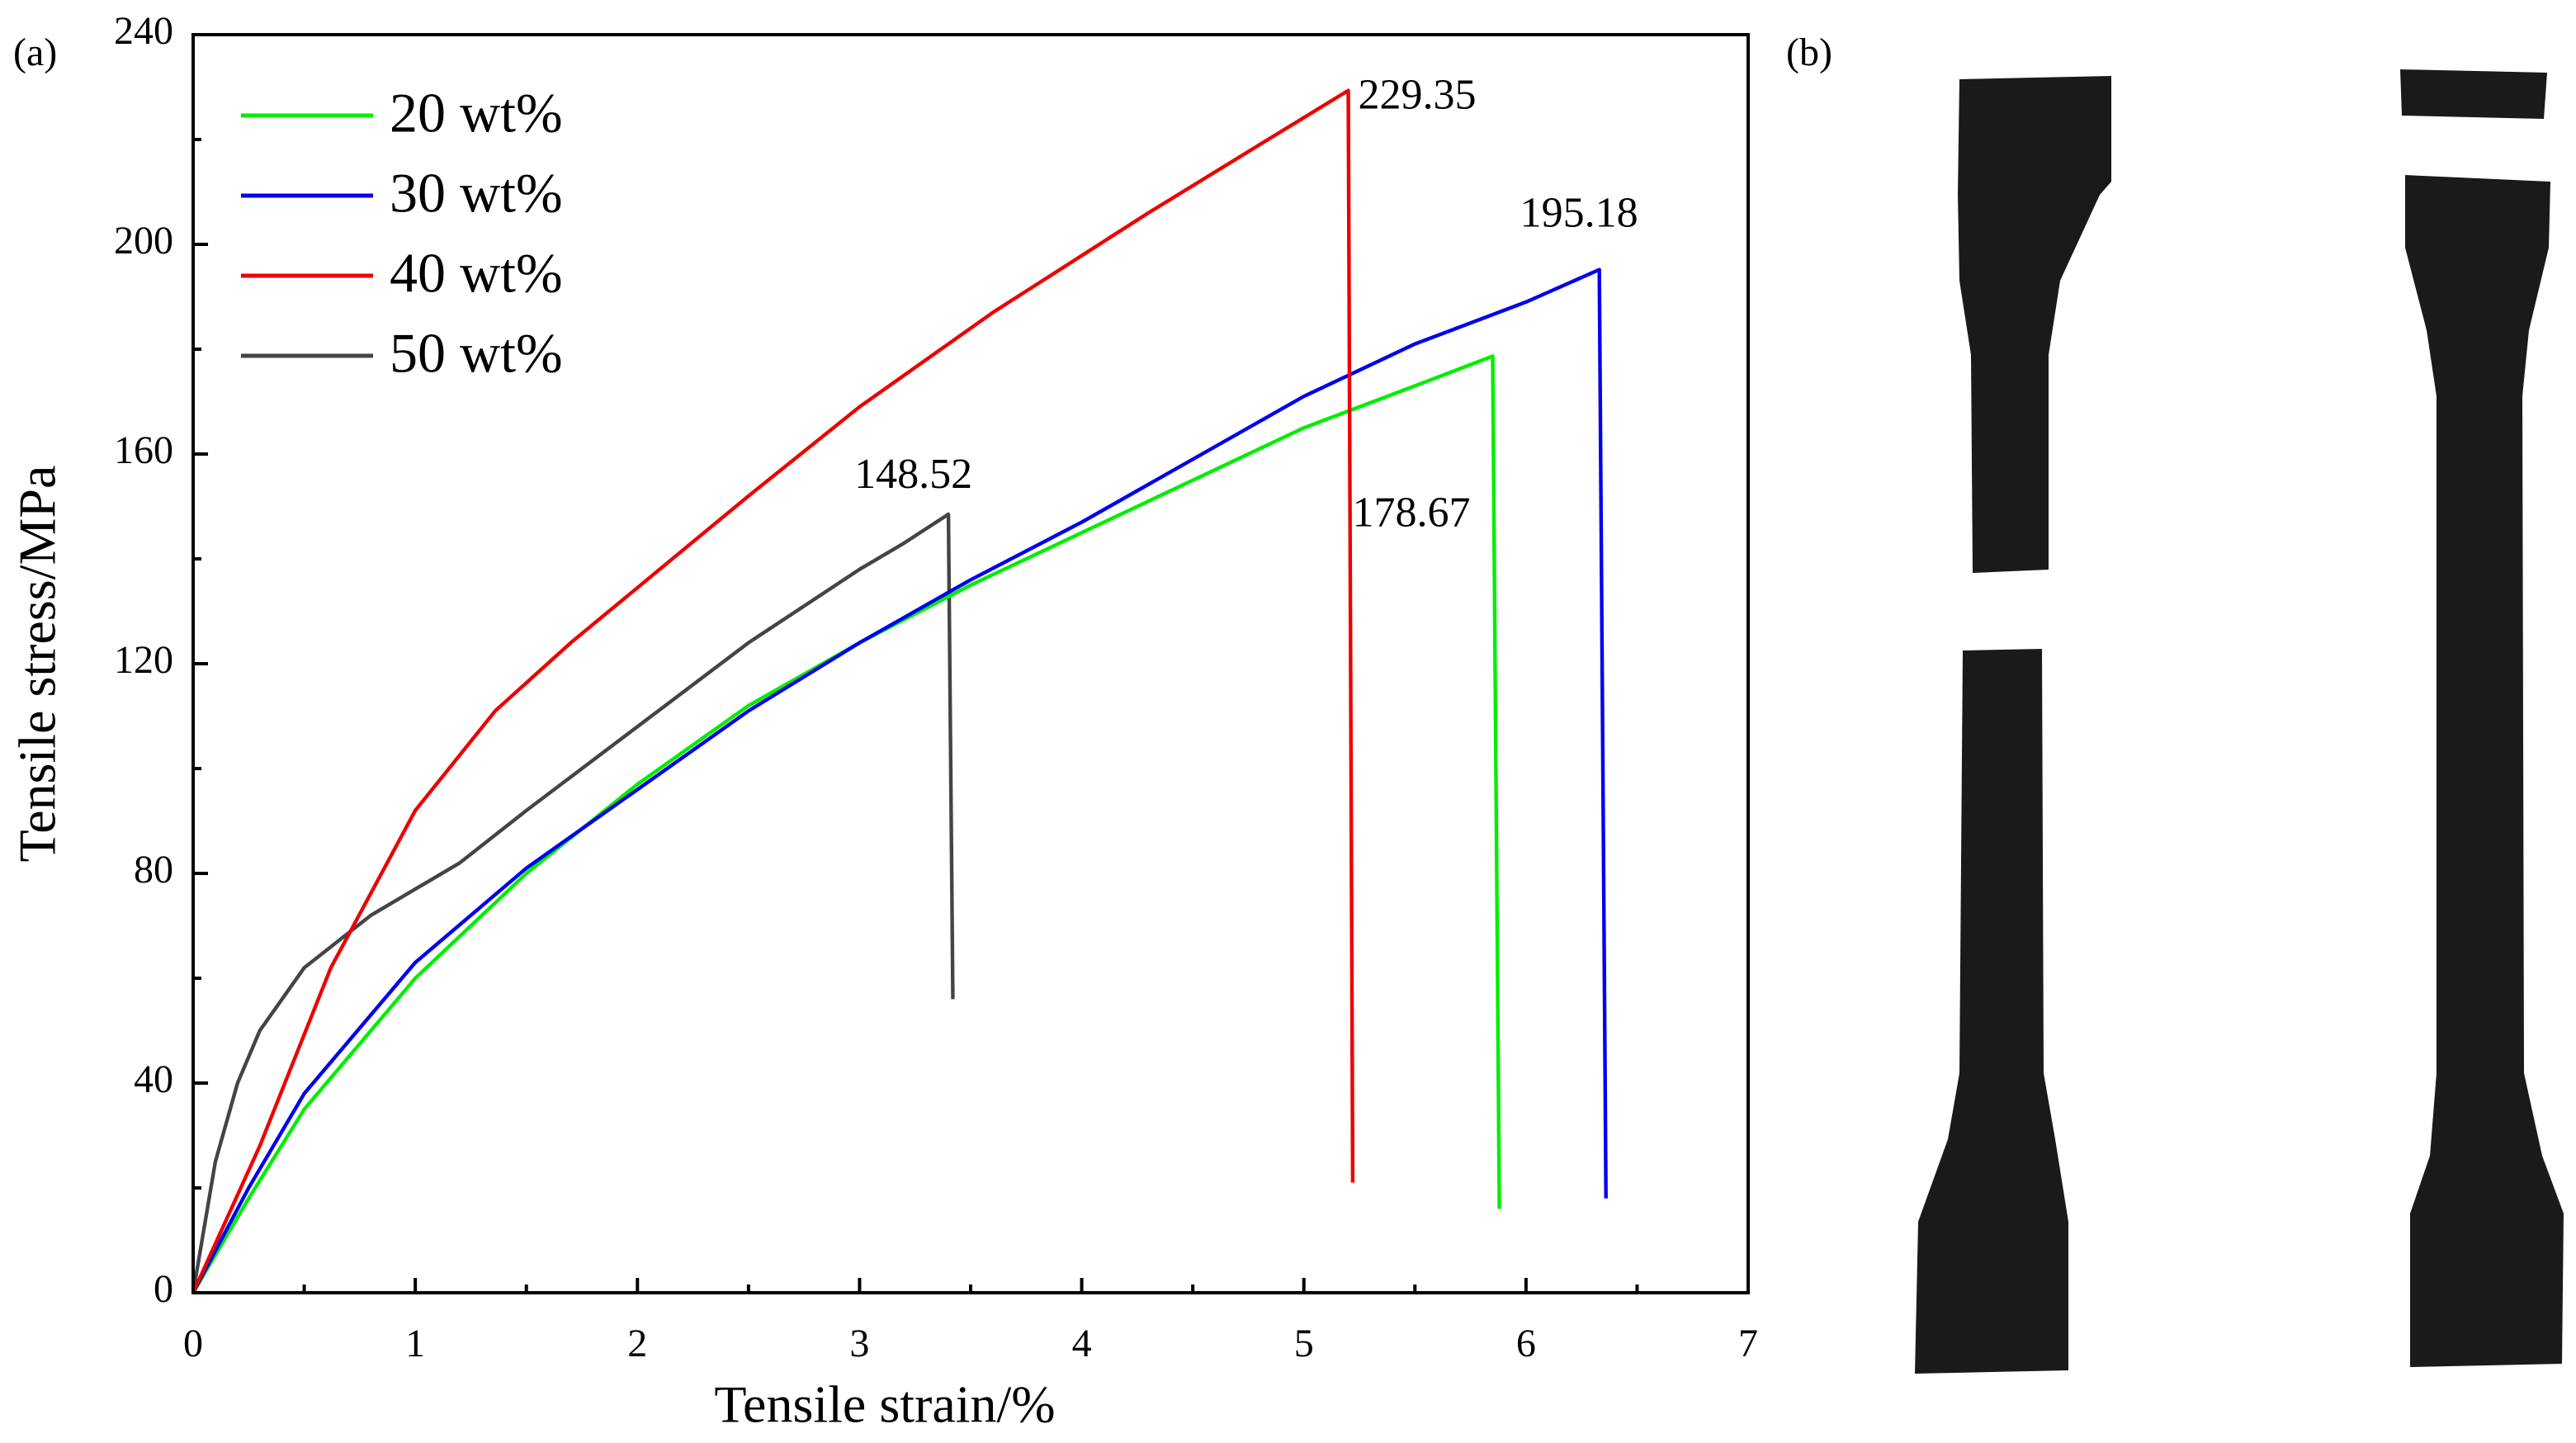 The height and width of the screenshot is (1443, 2576). Describe the element at coordinates (143, 241) in the screenshot. I see `y-tick-label: 200` at that location.